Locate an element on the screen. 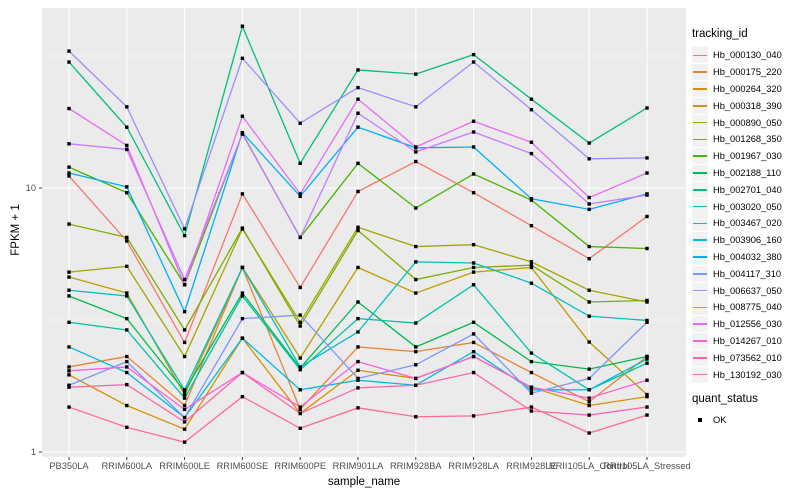  legend-item-Hb_004032_380: Hb_004032_380 is located at coordinates (746, 257).